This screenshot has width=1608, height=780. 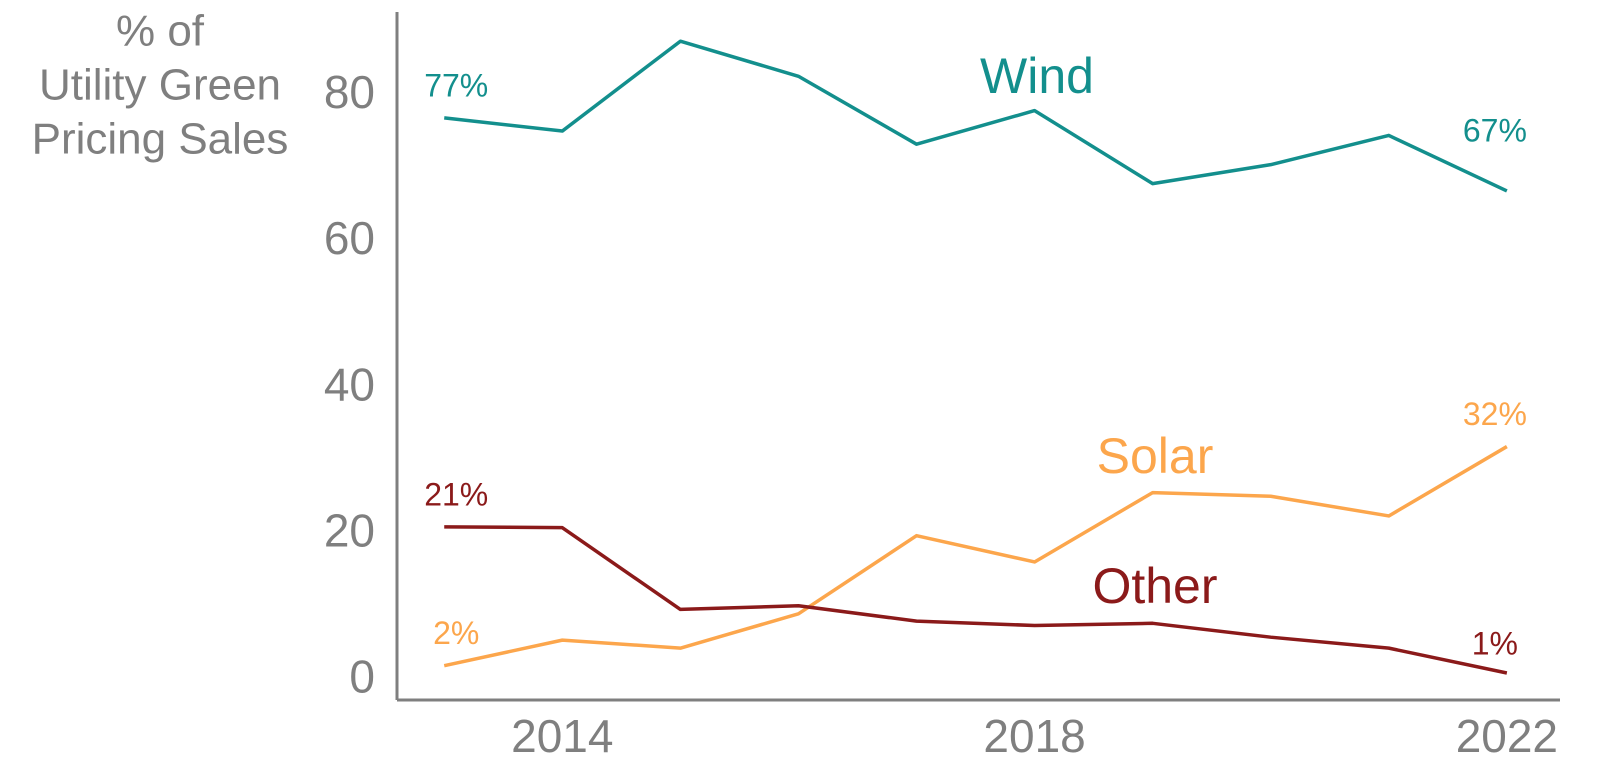 I want to click on y-axis-label: Utility Green, so click(x=160, y=85).